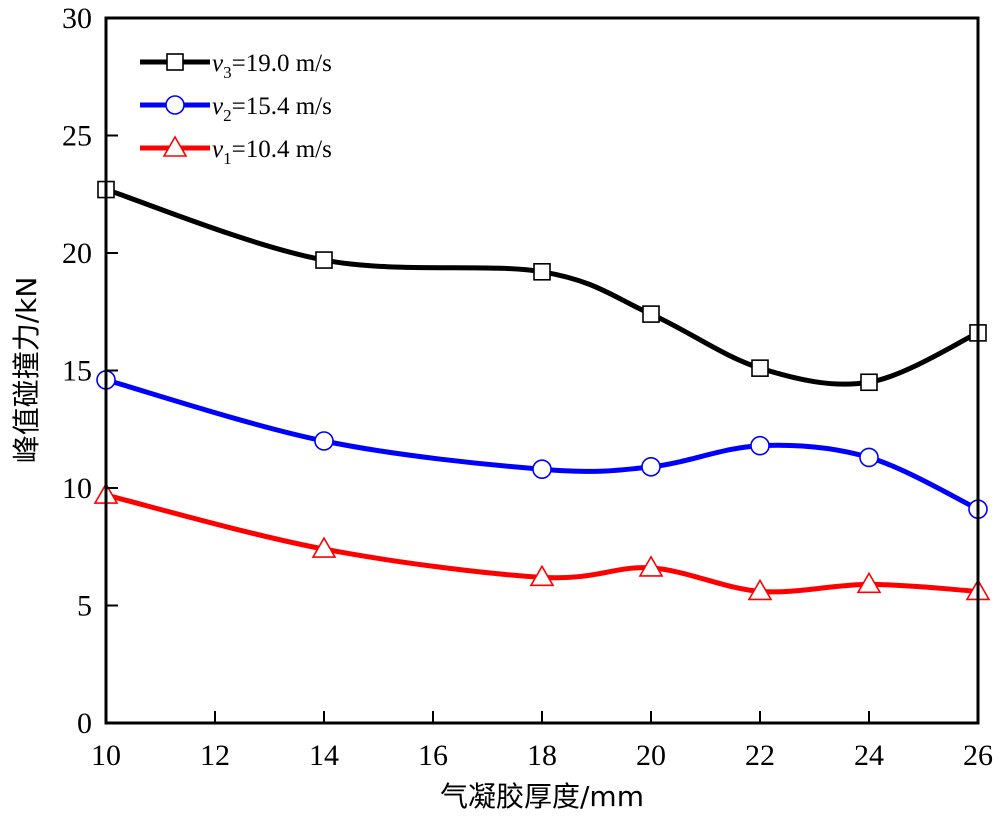 The image size is (1000, 818). I want to click on x-tick-label: 20, so click(651, 755).